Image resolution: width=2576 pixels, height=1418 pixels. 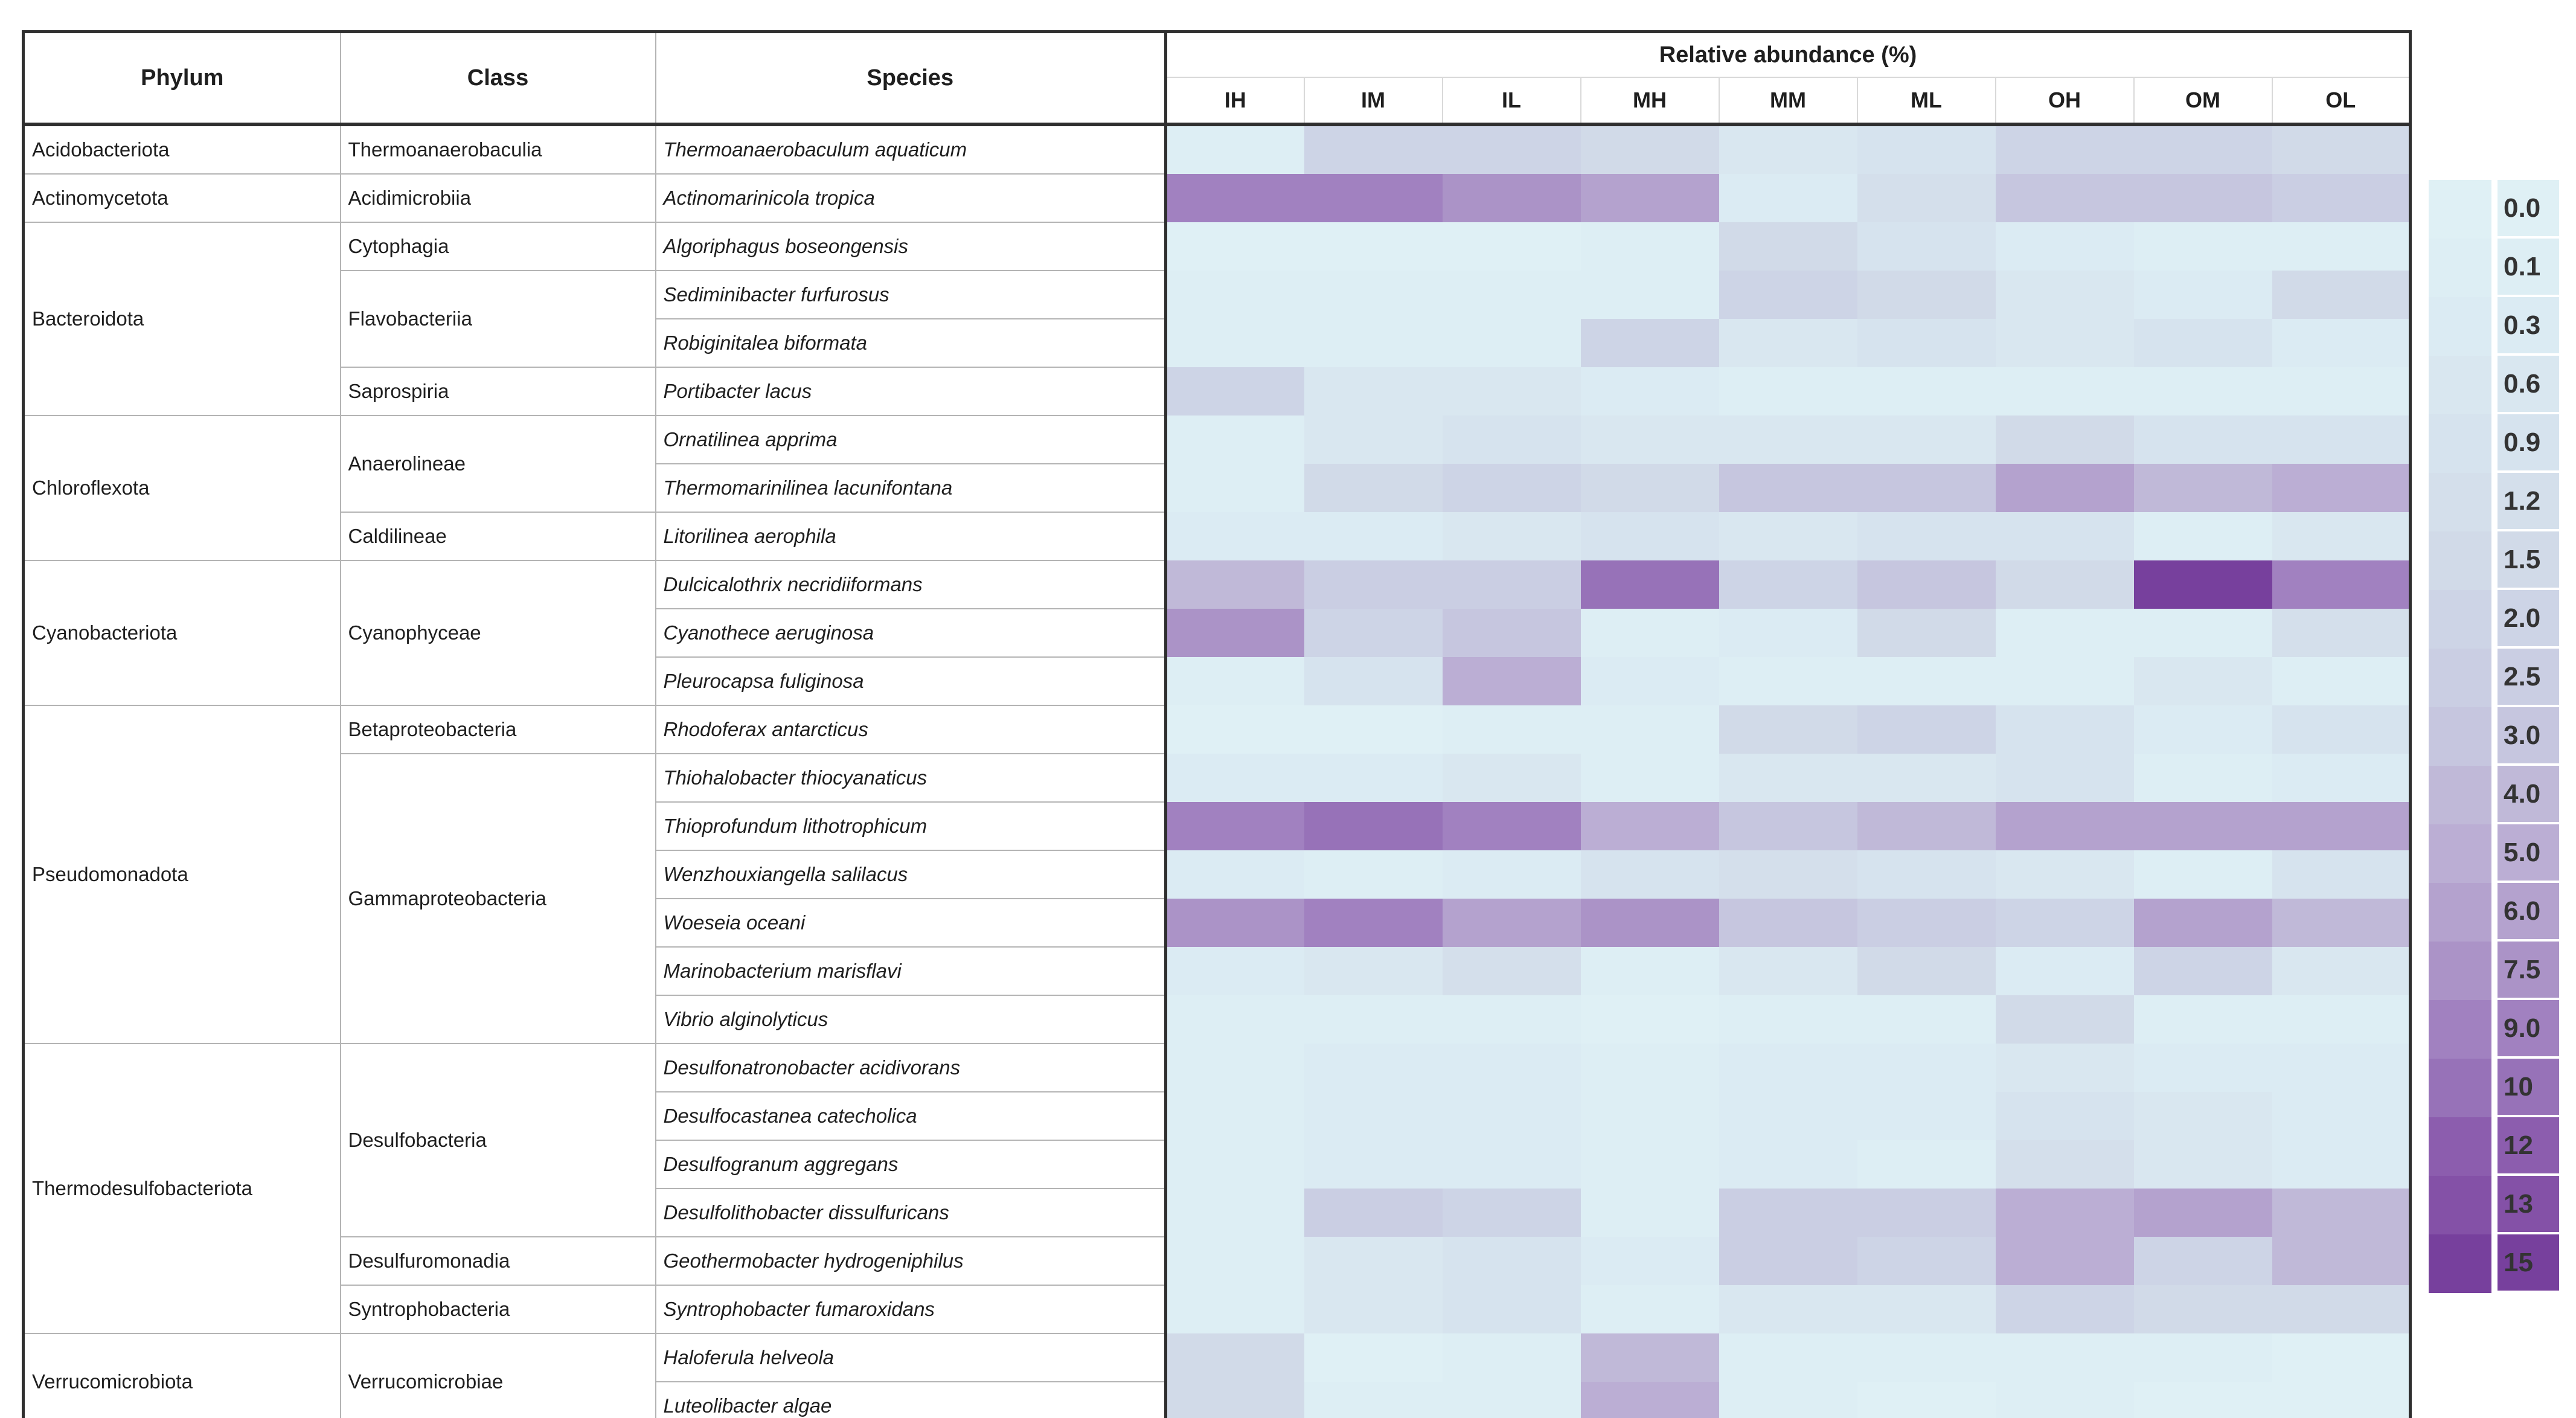 What do you see at coordinates (1217, 319) in the screenshot?
I see `table-row: Flavobacteriia Sediminibacter furfurosus` at bounding box center [1217, 319].